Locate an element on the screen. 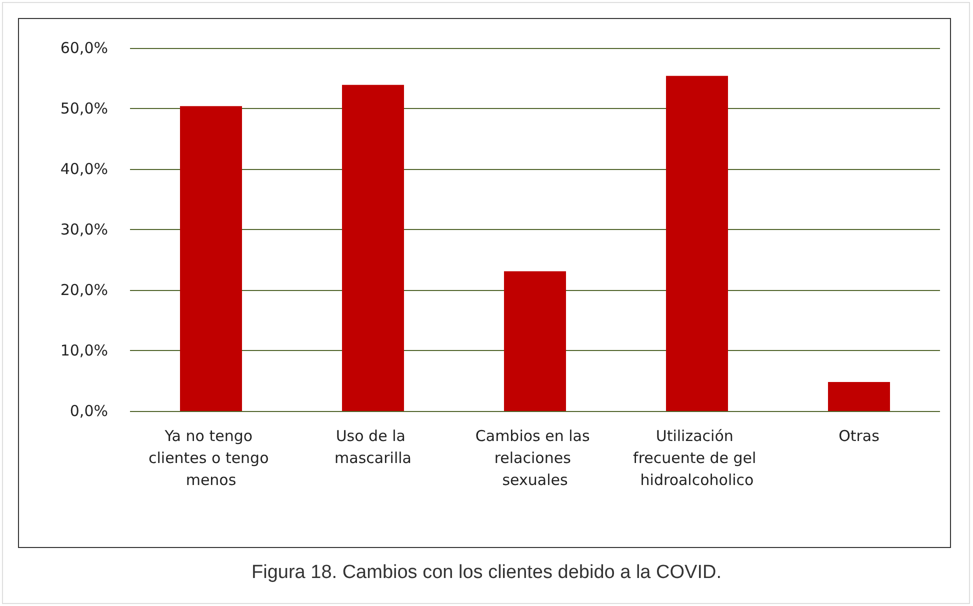 This screenshot has height=606, width=973. y-tick-label: 40,0% is located at coordinates (84, 169).